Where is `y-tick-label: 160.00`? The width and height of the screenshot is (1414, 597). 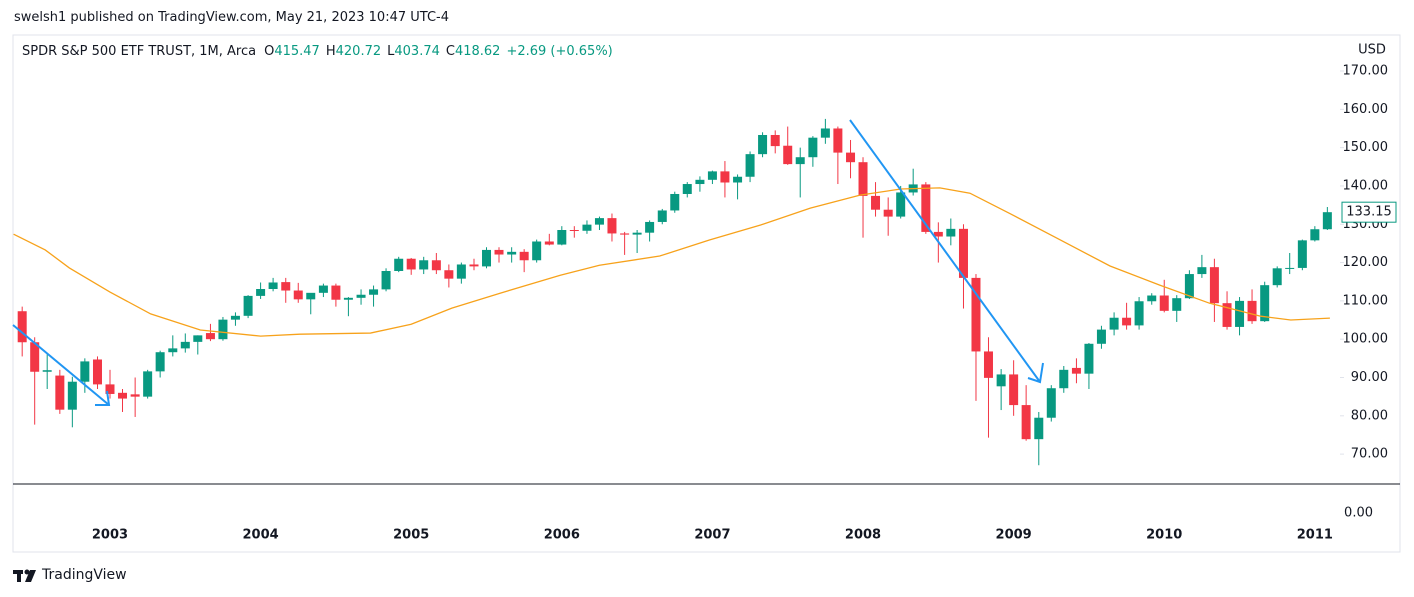
y-tick-label: 160.00 is located at coordinates (1366, 109).